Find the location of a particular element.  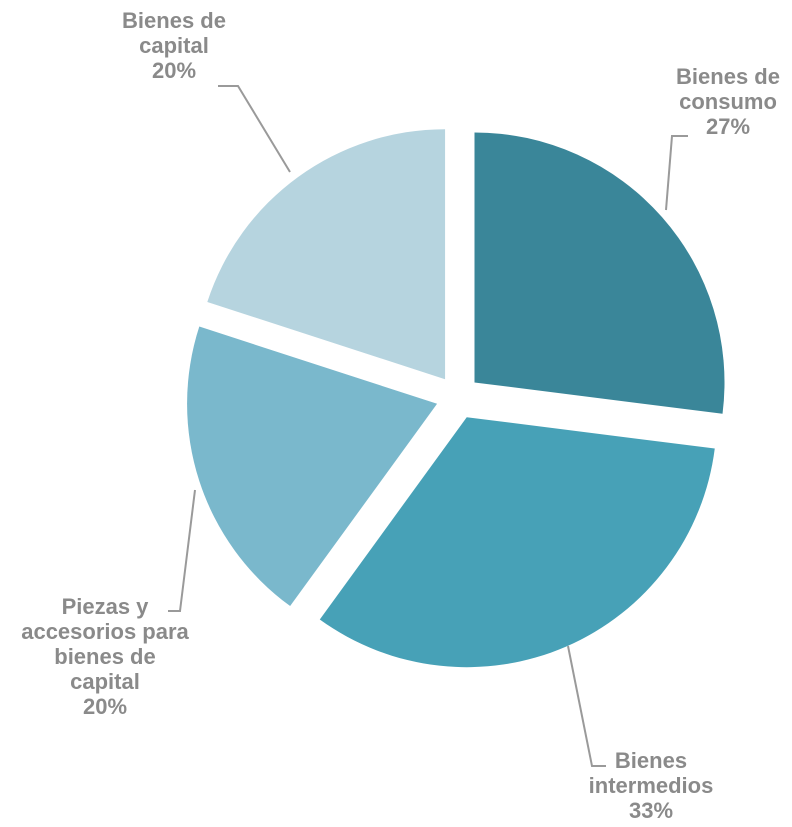

slice-value-label: 33% is located at coordinates (651, 810).